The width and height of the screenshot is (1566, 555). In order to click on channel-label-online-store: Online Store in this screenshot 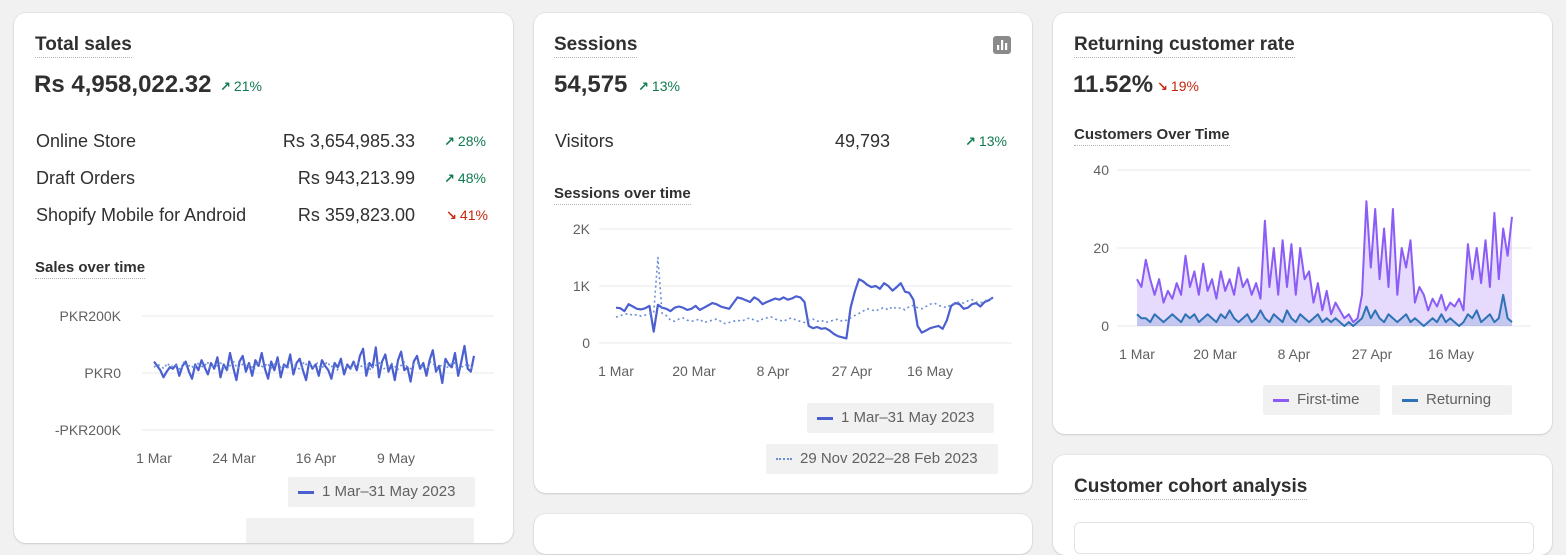, I will do `click(86, 141)`.